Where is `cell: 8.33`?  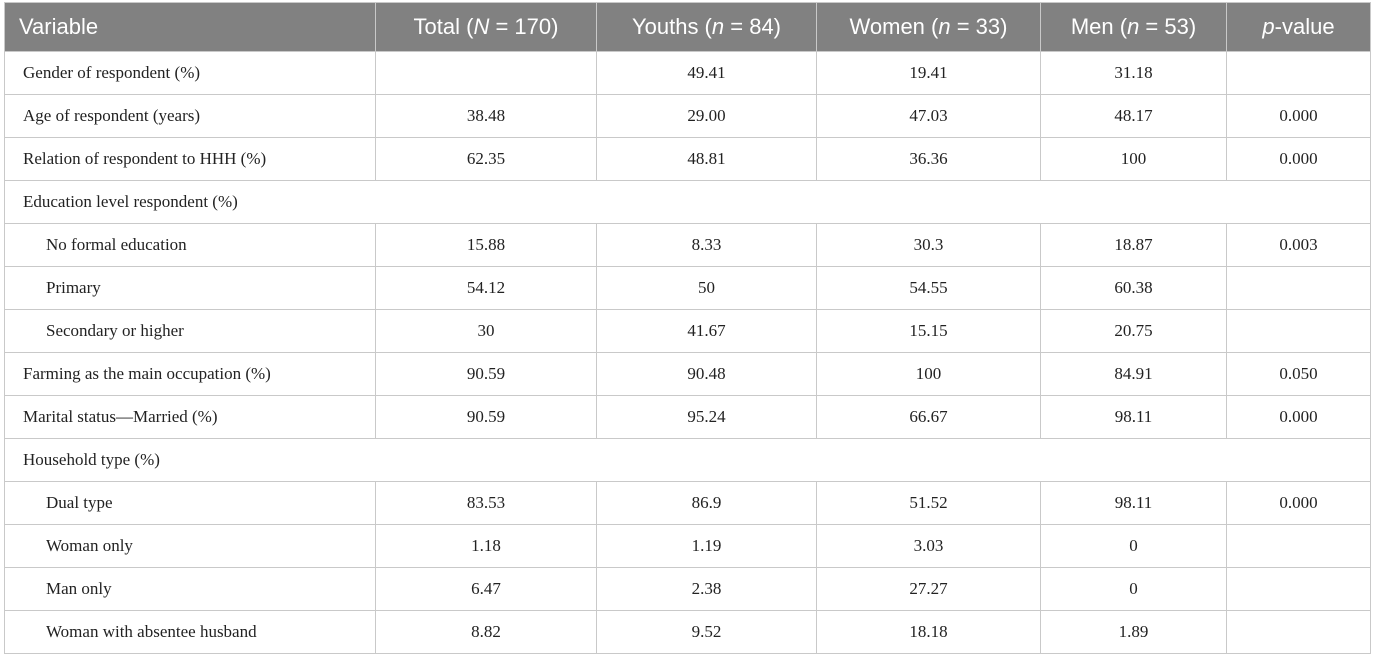 cell: 8.33 is located at coordinates (706, 245).